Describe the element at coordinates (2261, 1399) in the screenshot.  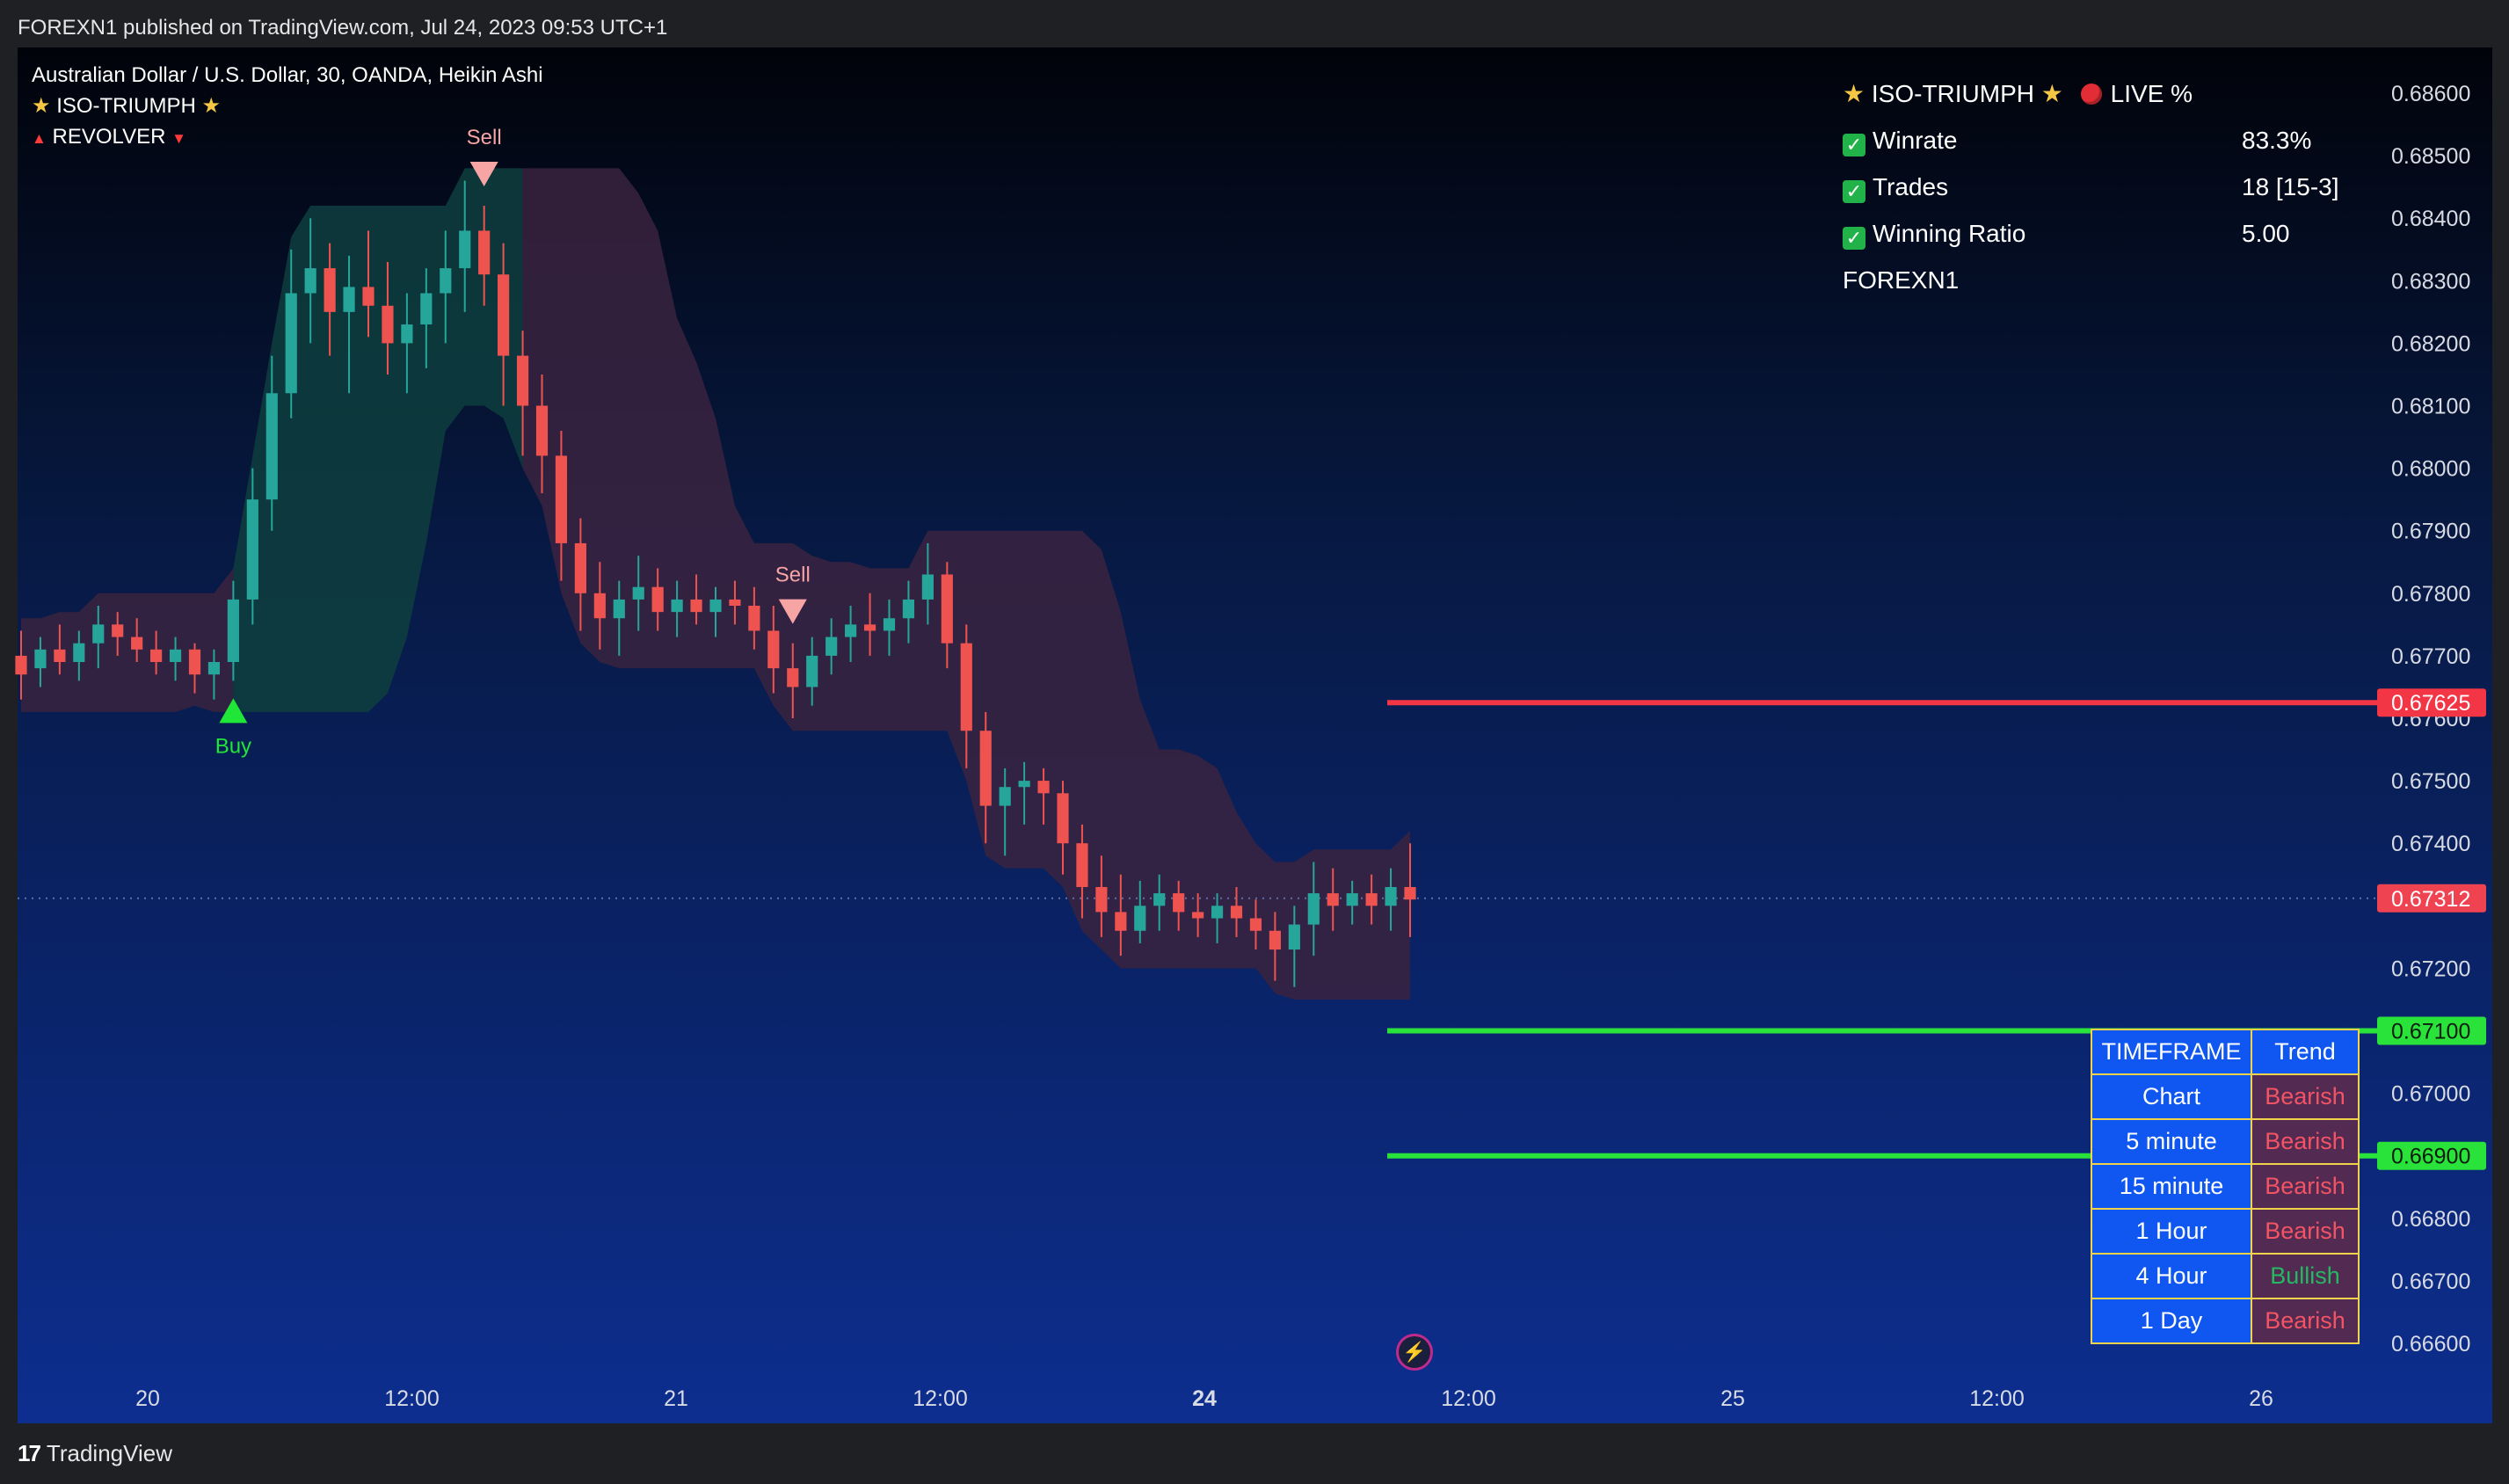
I see `time-tick-label: 26` at that location.